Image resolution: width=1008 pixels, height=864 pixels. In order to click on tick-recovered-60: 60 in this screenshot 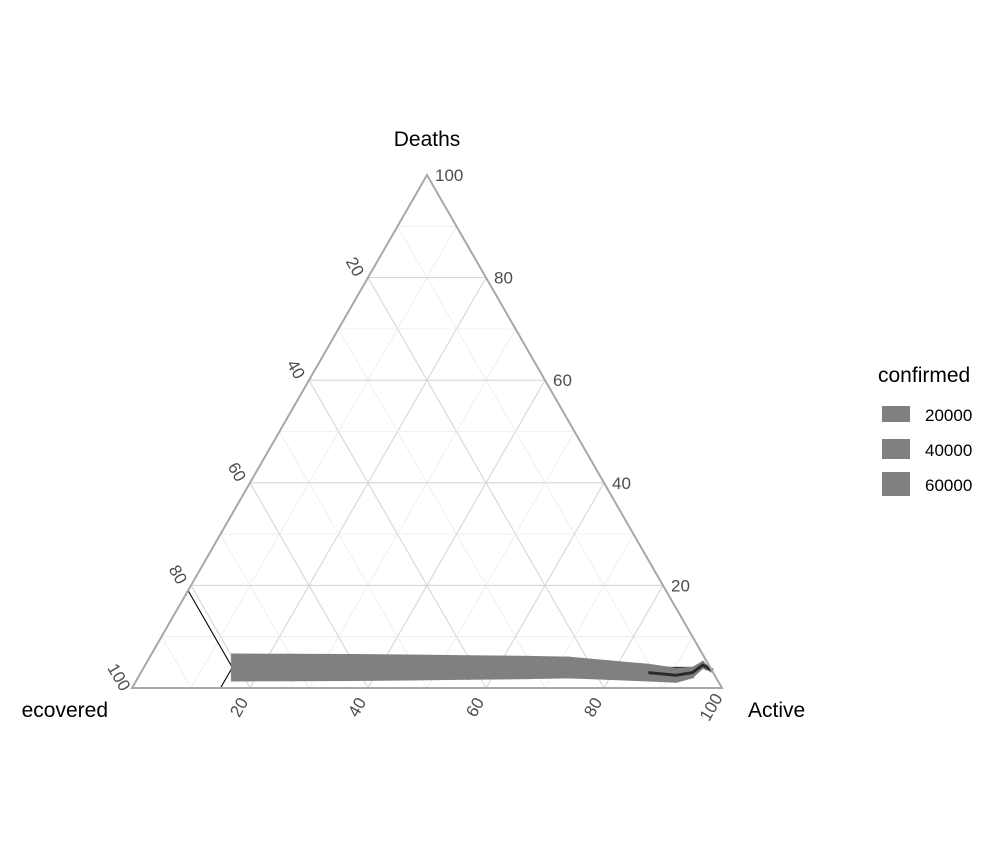, I will do `click(237, 472)`.